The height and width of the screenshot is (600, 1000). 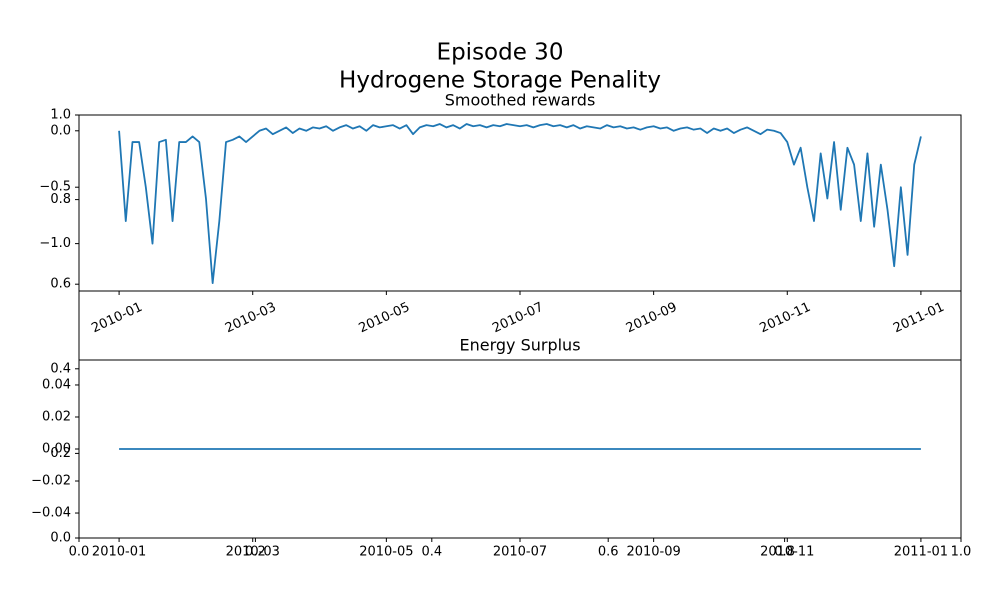 I want to click on y-tick-label: −0.04, so click(x=51, y=513).